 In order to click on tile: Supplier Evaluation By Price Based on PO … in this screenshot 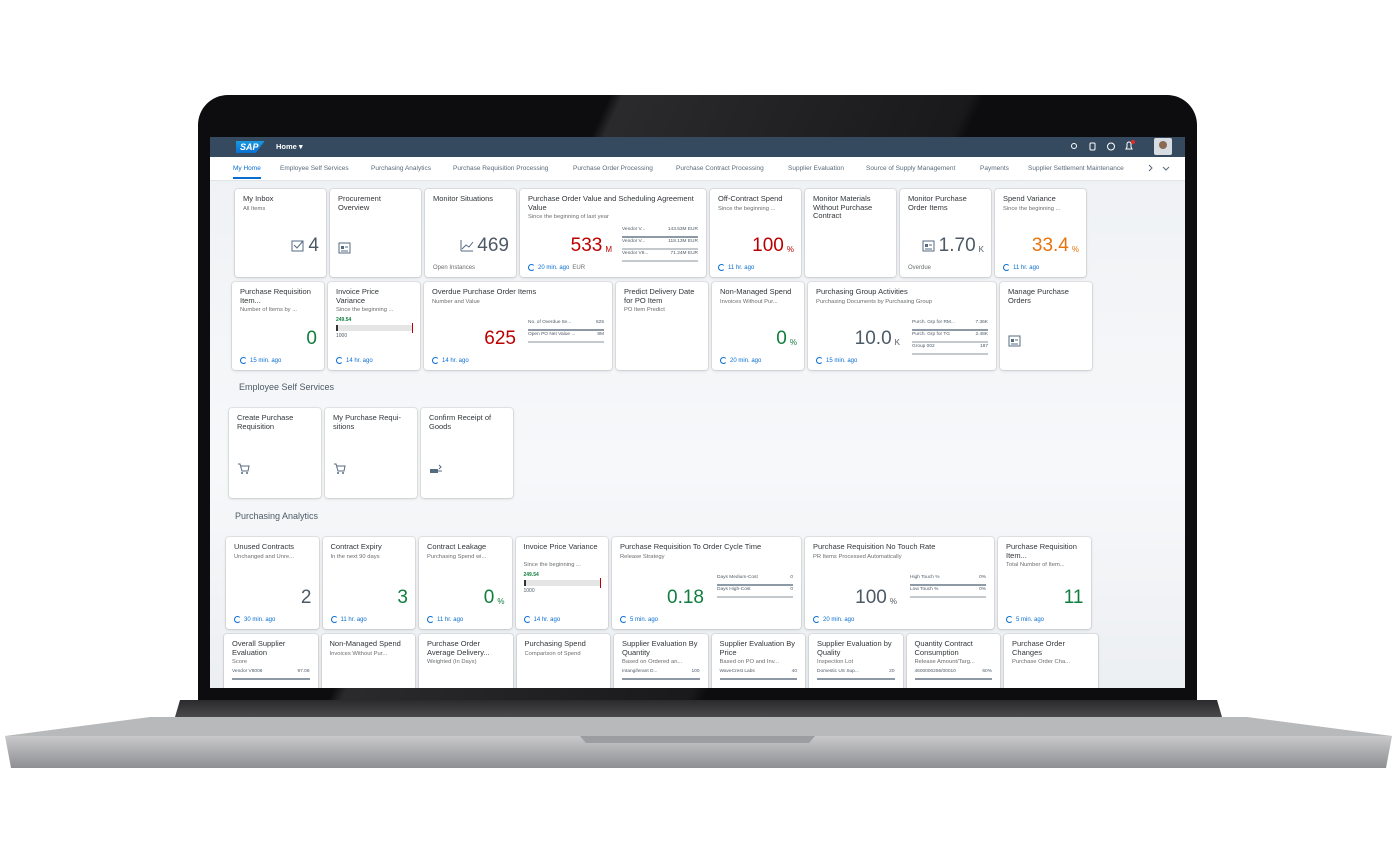, I will do `click(758, 661)`.